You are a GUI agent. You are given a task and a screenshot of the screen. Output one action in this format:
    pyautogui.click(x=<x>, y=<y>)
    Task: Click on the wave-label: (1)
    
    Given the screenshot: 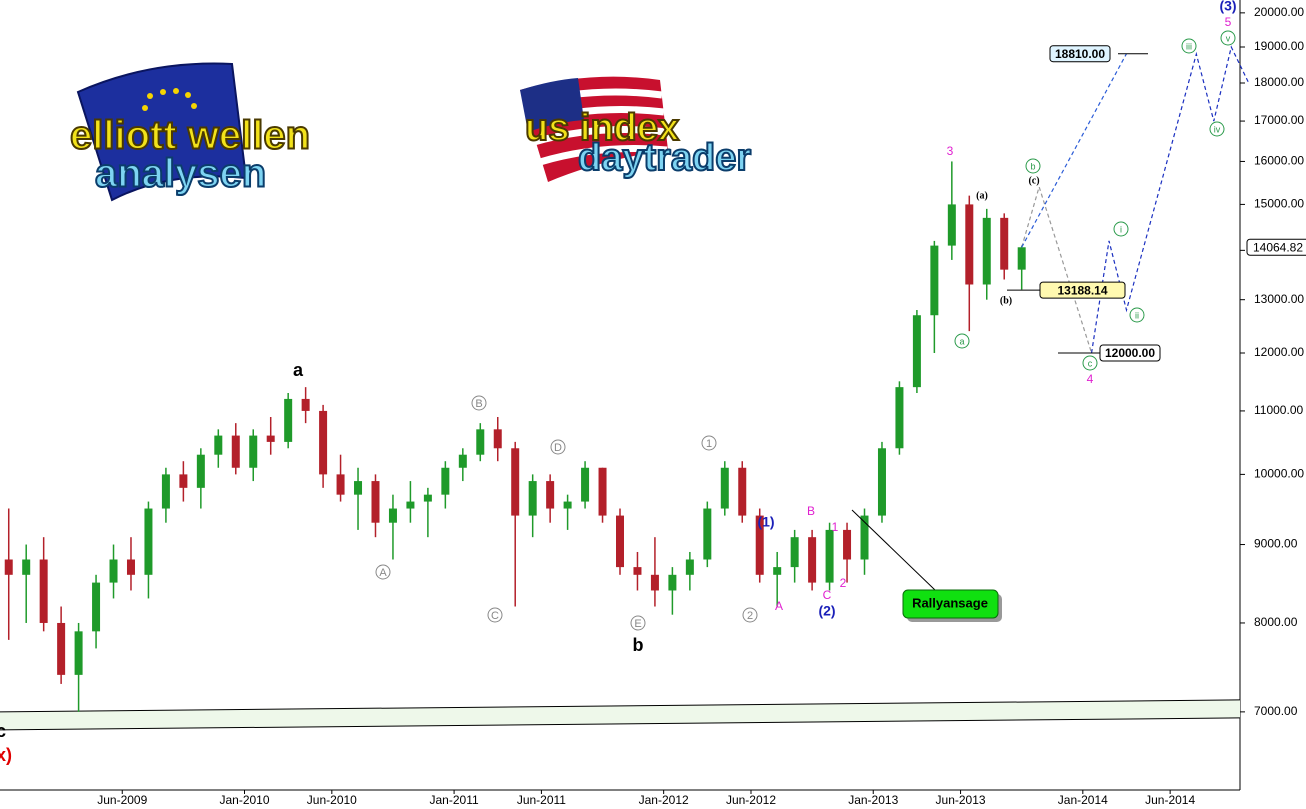 What is the action you would take?
    pyautogui.click(x=765, y=522)
    